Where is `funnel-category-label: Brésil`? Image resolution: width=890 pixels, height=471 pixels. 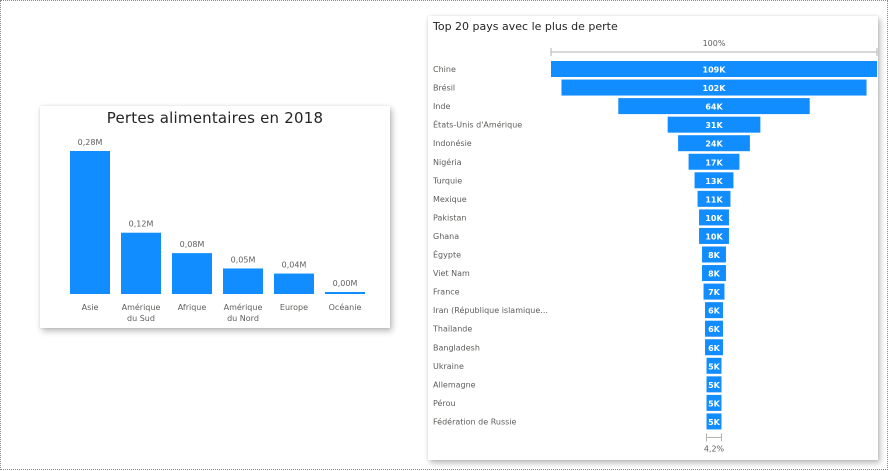
funnel-category-label: Brésil is located at coordinates (444, 88).